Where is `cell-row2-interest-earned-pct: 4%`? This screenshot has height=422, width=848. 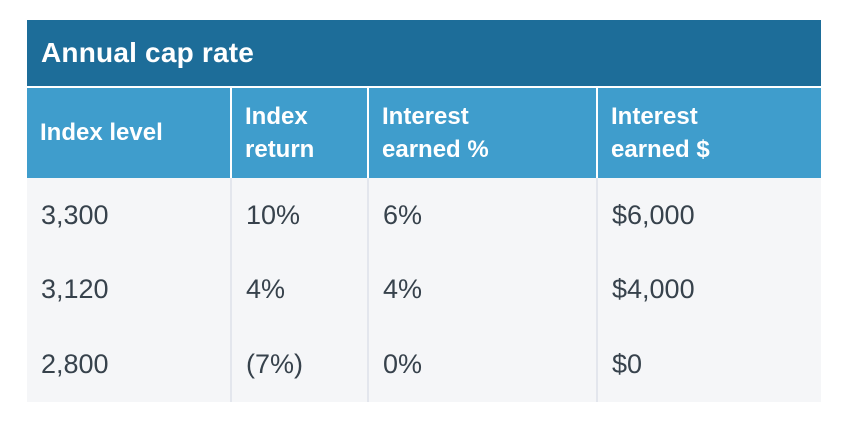
cell-row2-interest-earned-pct: 4% is located at coordinates (482, 290).